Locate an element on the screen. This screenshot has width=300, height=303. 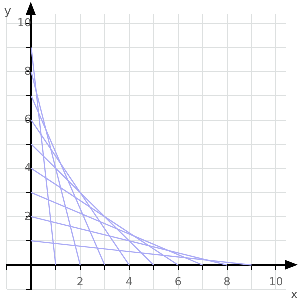
x-tick-label: 6 is located at coordinates (178, 282).